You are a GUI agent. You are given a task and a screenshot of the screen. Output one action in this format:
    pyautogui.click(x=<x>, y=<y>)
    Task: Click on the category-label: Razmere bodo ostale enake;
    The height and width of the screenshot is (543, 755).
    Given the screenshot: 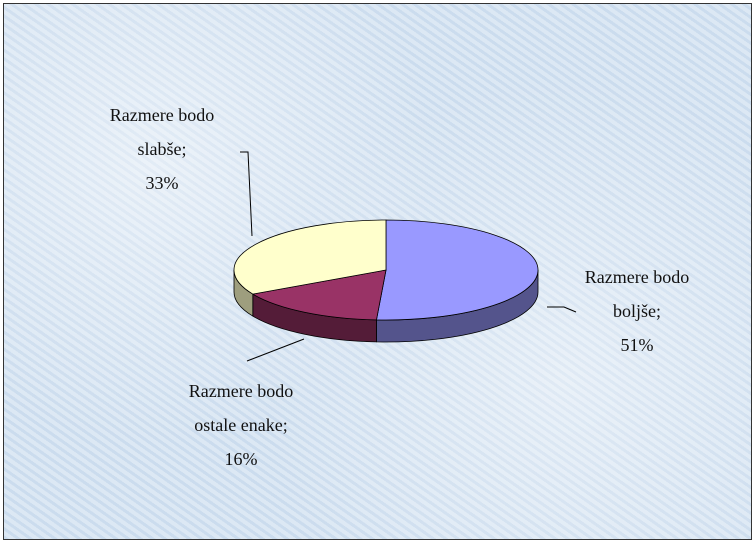 What is the action you would take?
    pyautogui.click(x=241, y=408)
    